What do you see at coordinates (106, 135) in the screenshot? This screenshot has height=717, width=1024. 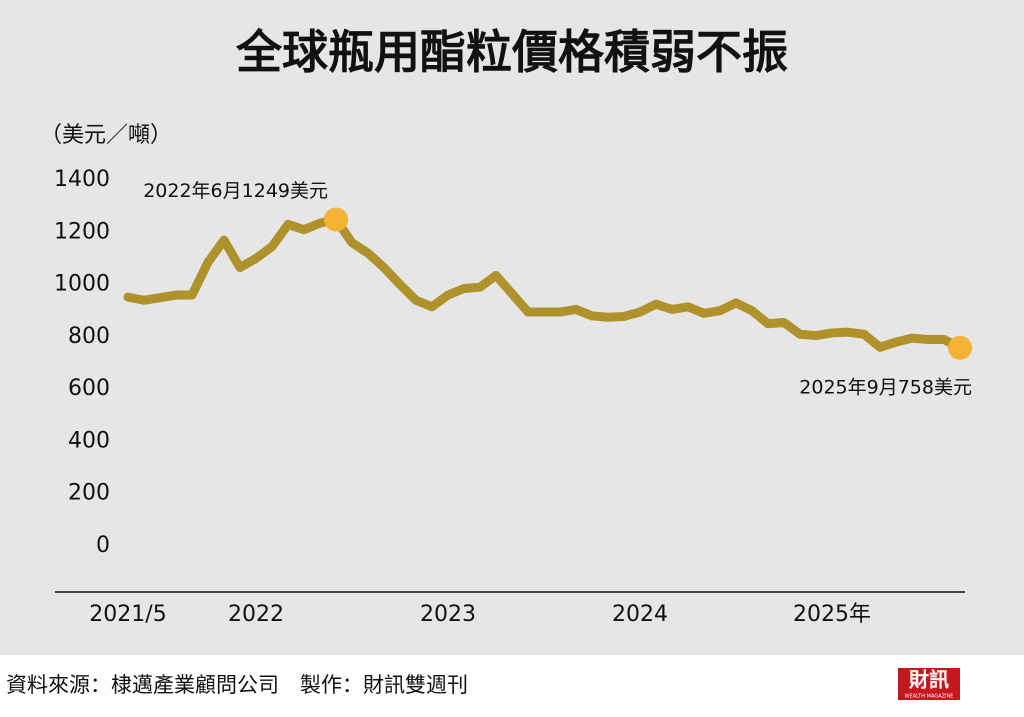 I see `y-axis-label: （美元／噸）` at bounding box center [106, 135].